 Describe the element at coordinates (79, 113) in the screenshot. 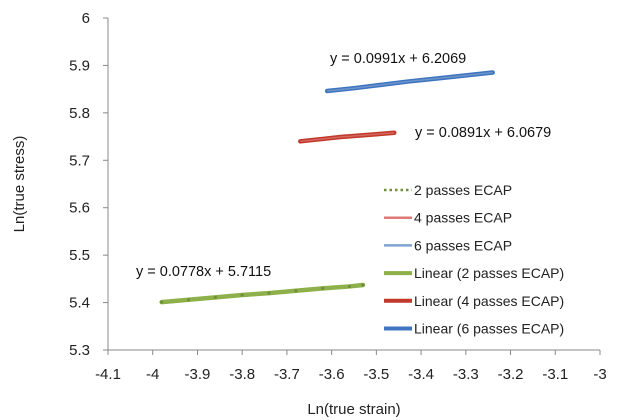

I see `y-tick-label: 5.8` at that location.